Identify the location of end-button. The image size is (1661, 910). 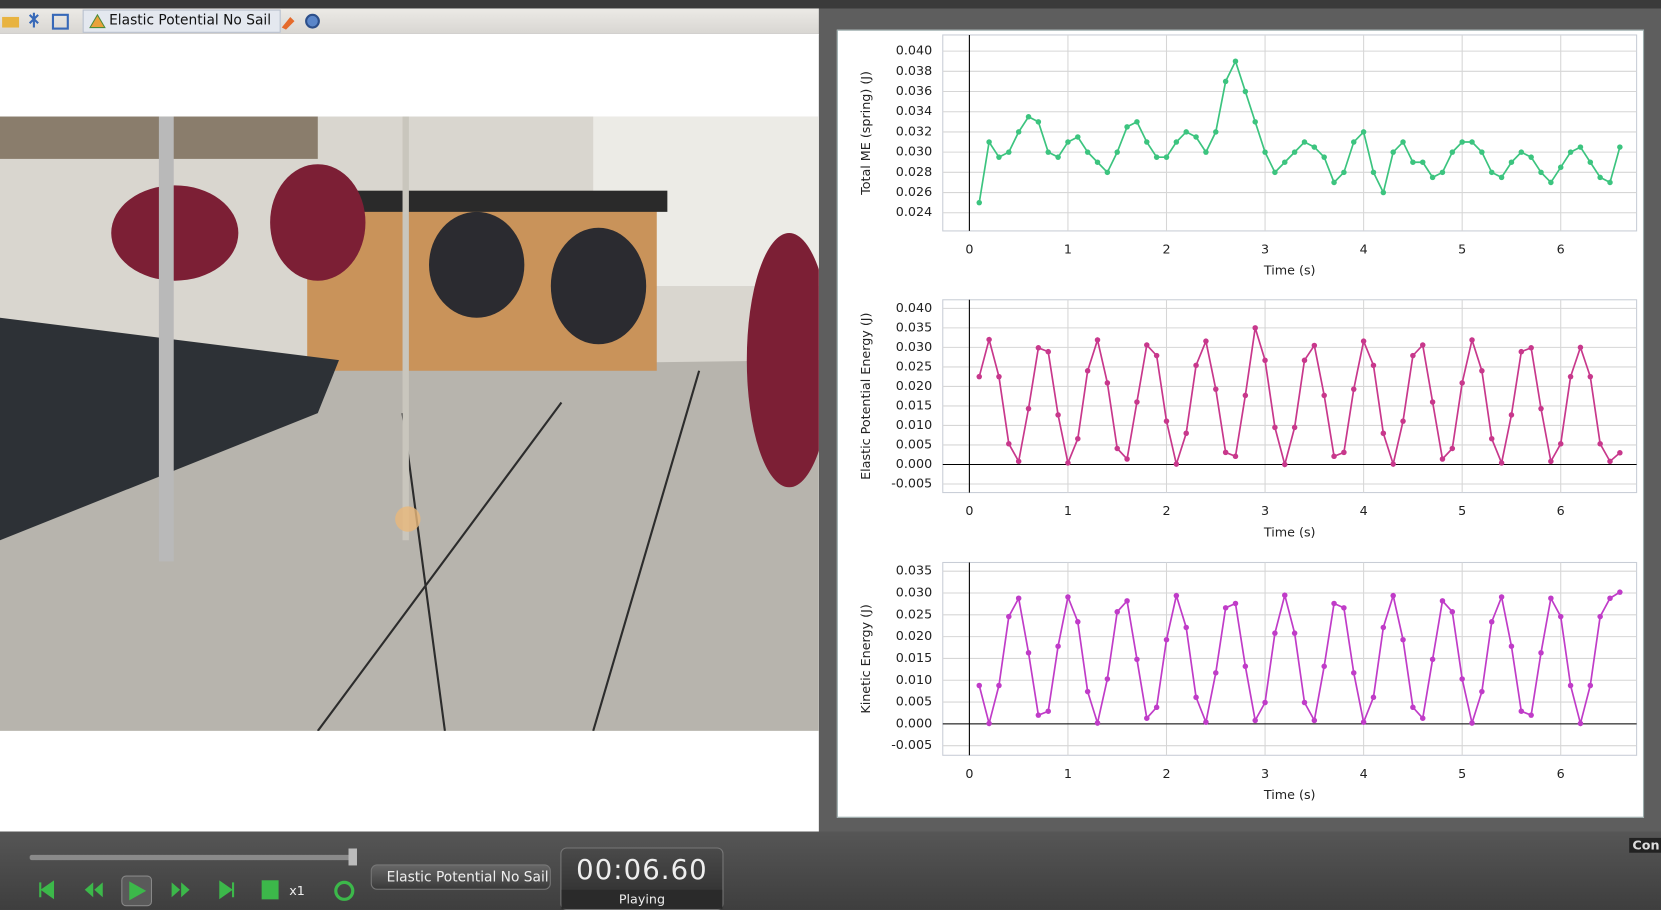
(227, 890).